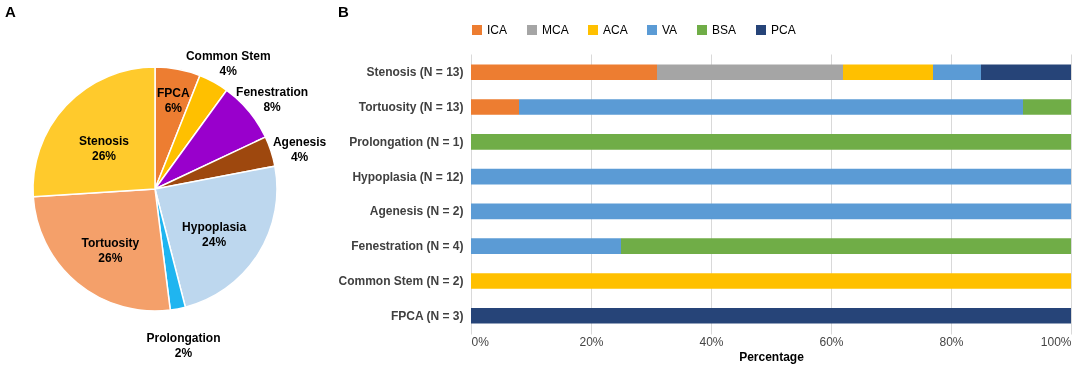  Describe the element at coordinates (407, 246) in the screenshot. I see `y-tick-label: Fenestration (N = 4)` at that location.